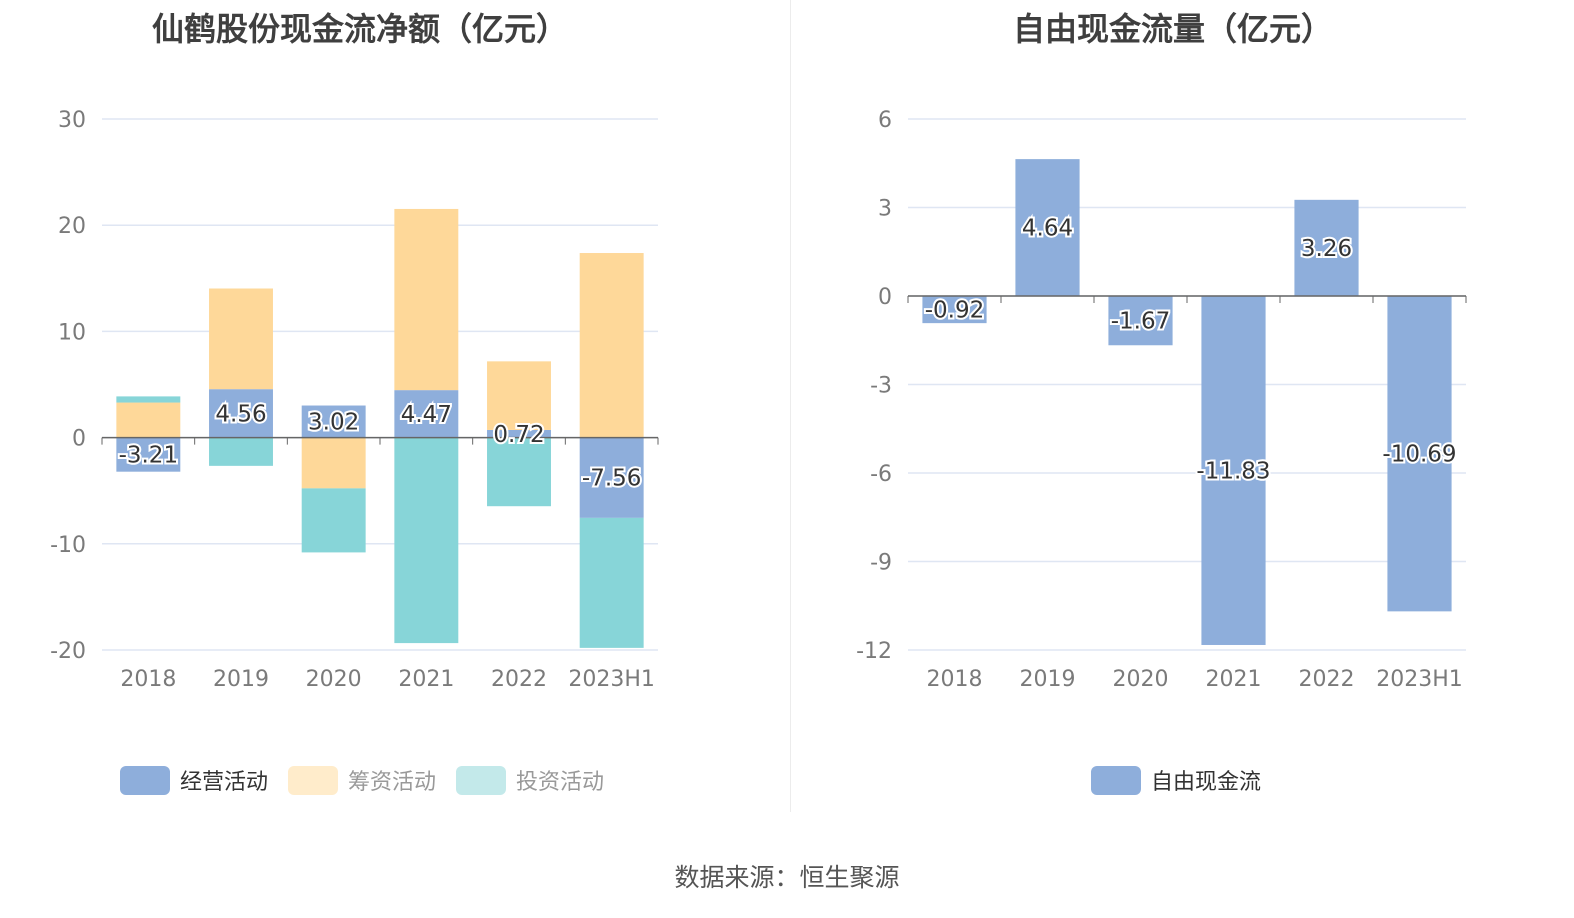  I want to click on data-label: 4.64, so click(1047, 229).